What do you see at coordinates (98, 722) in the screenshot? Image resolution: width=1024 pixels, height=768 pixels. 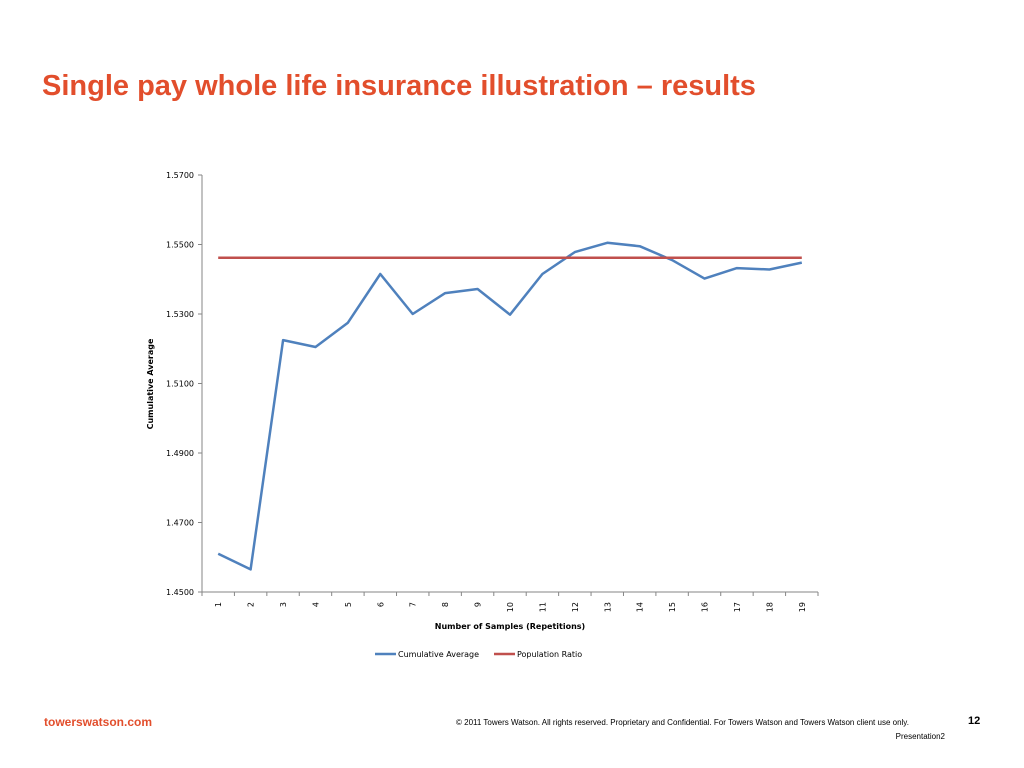 I see `footer-brand-link: towerswatson.com` at bounding box center [98, 722].